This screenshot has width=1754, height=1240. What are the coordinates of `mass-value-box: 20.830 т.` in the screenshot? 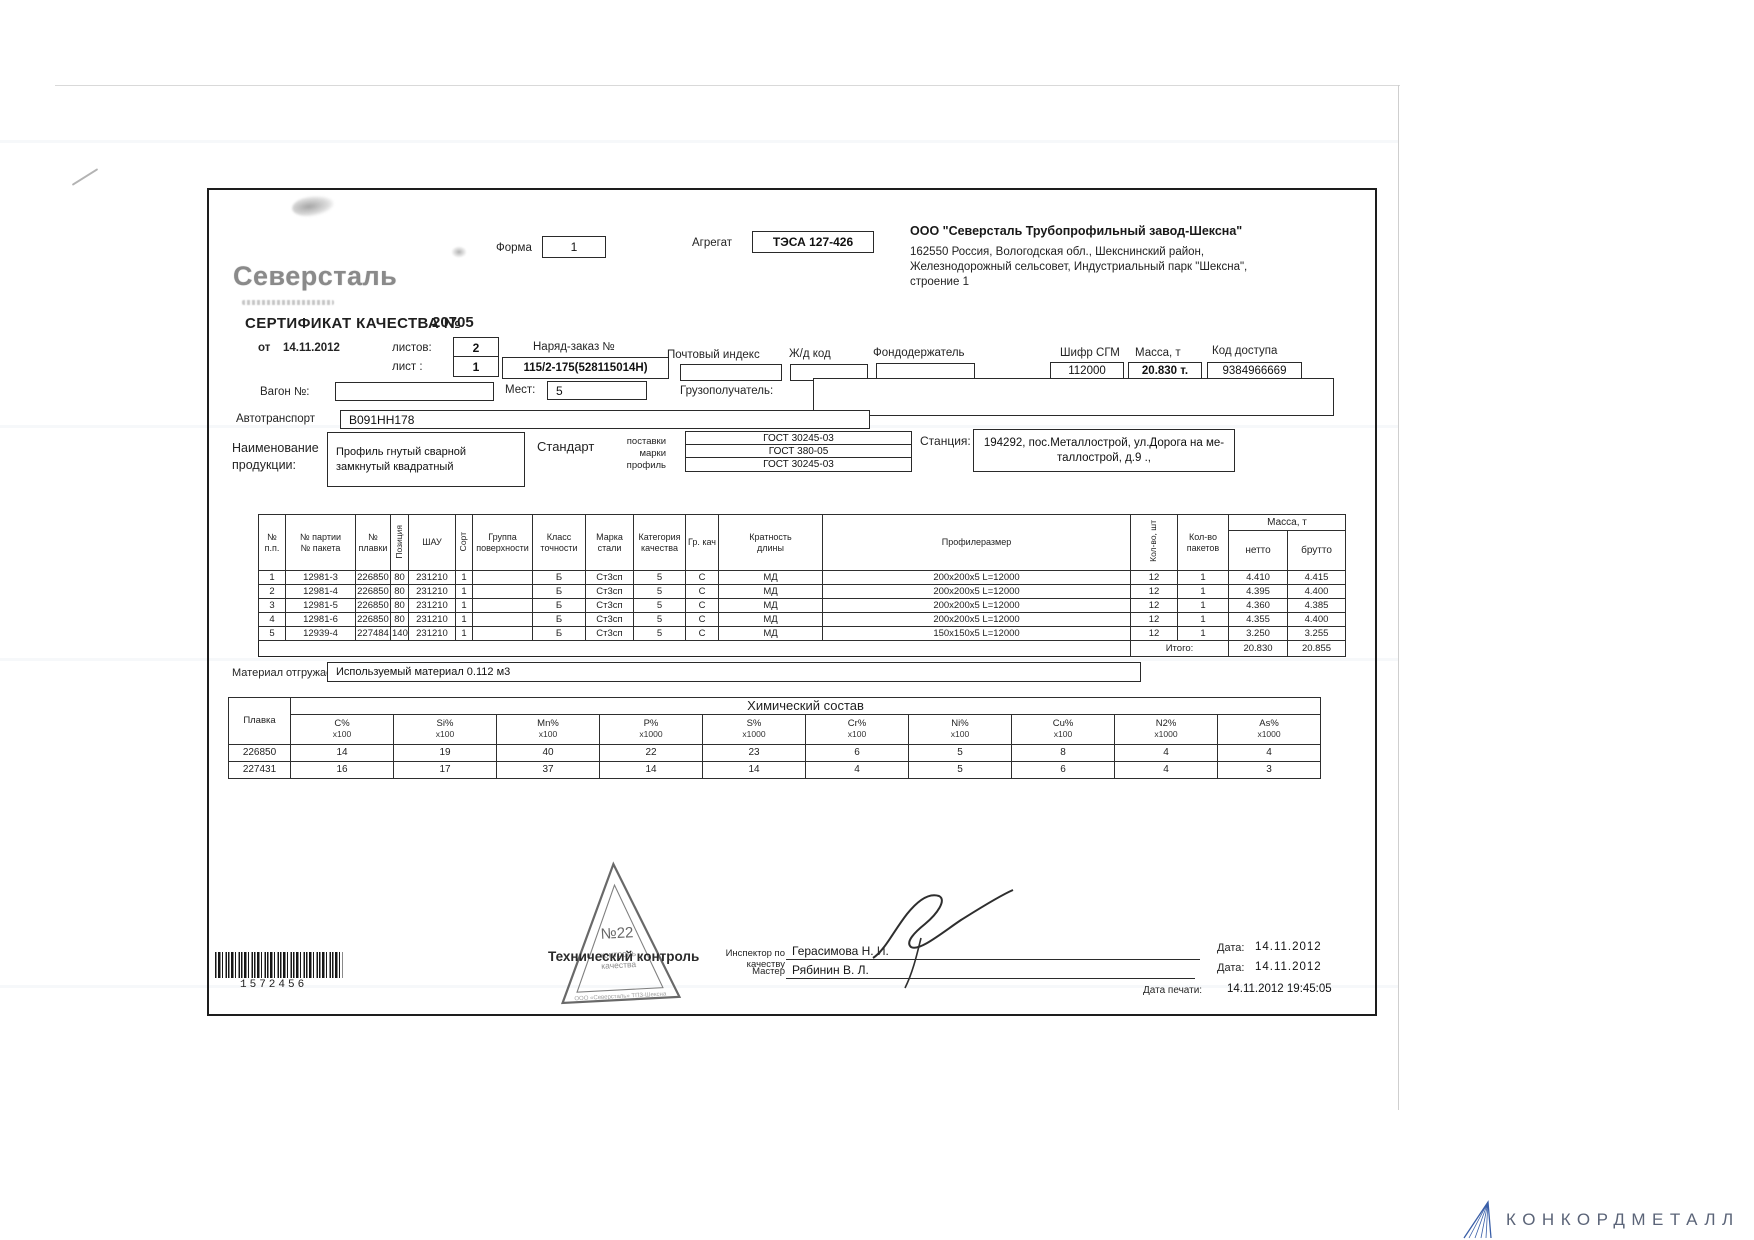 It's located at (1165, 371).